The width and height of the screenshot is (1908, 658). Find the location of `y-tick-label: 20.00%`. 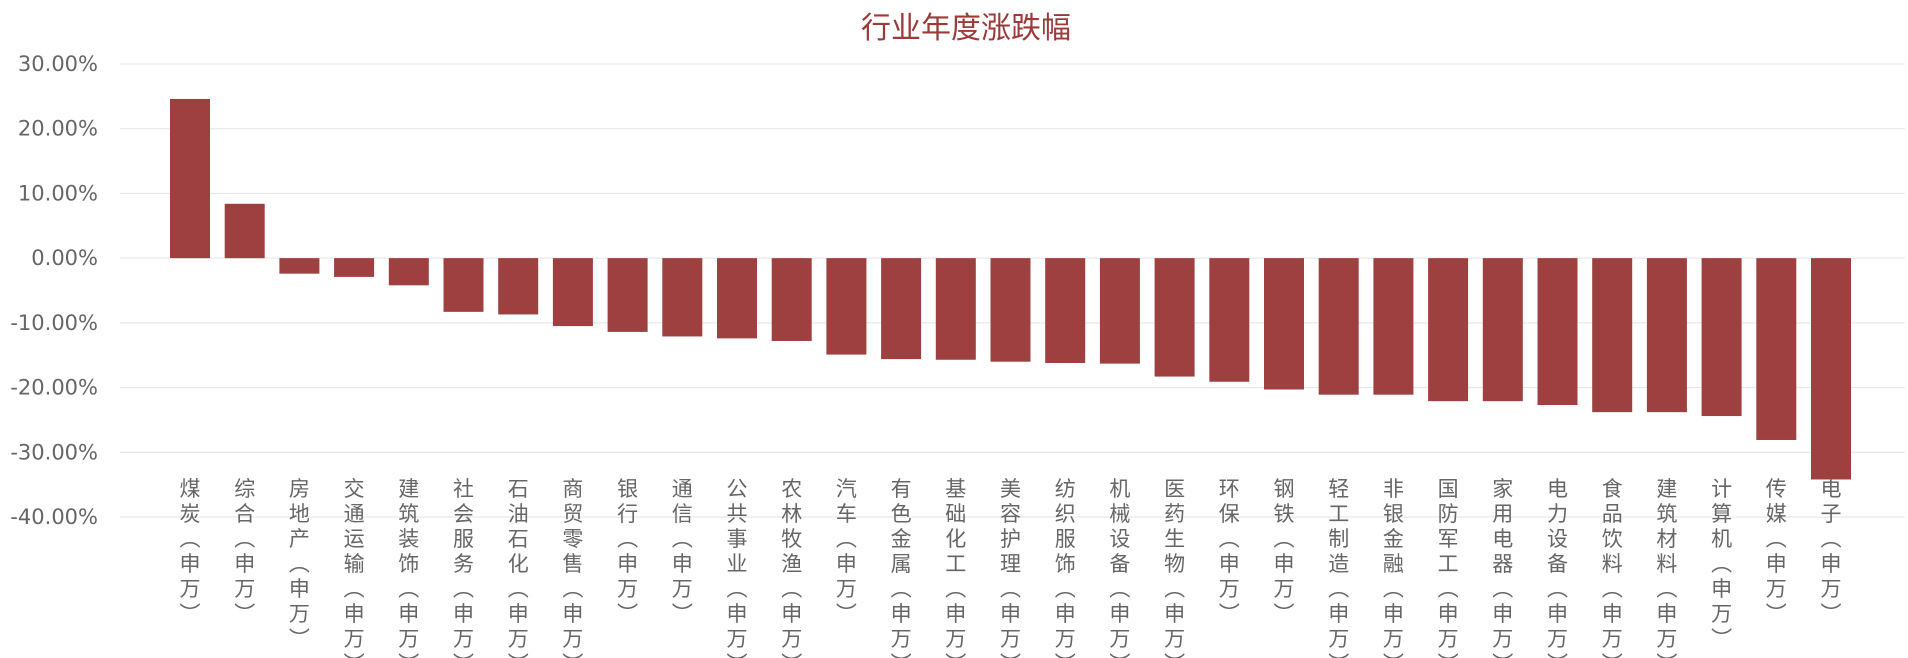

y-tick-label: 20.00% is located at coordinates (58, 129).